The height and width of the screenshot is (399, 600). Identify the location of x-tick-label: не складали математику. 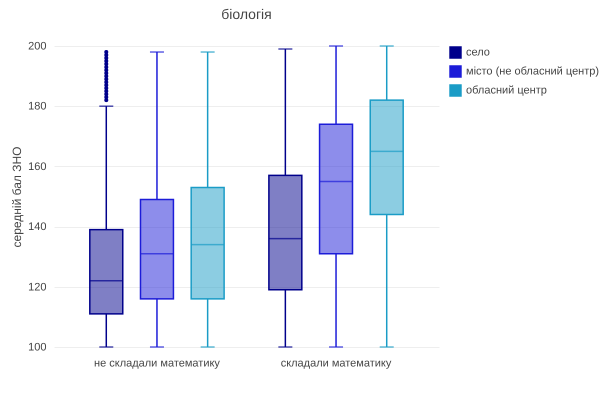
(157, 364).